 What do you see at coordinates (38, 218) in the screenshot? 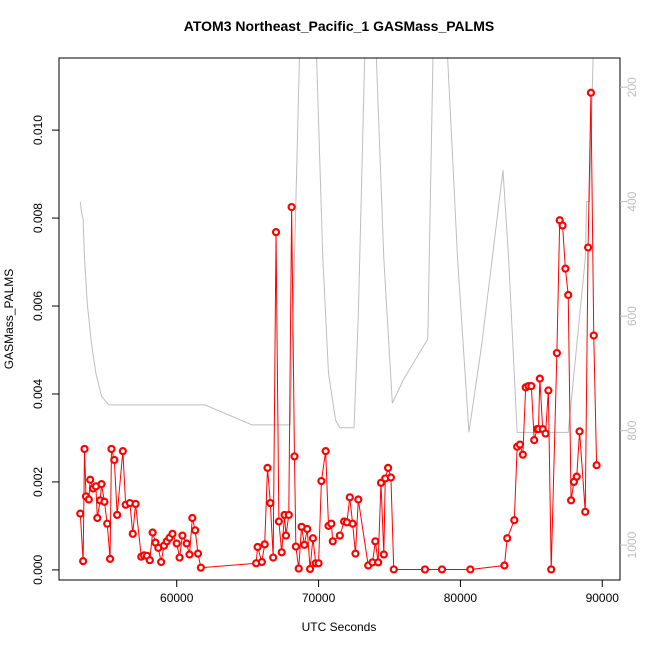
I see `y-tick-label: 0.008` at bounding box center [38, 218].